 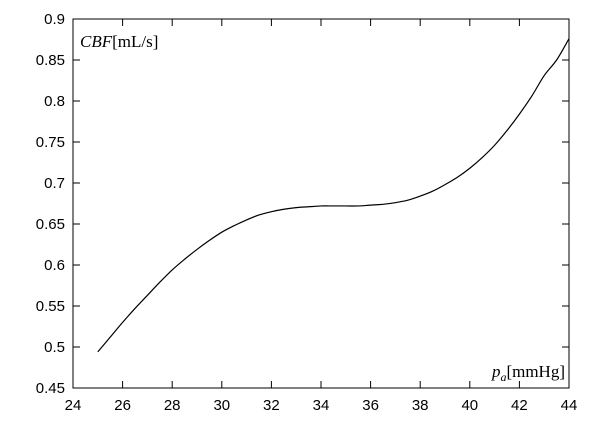 What do you see at coordinates (535, 371) in the screenshot?
I see `x-axis-unit: [mmHg]` at bounding box center [535, 371].